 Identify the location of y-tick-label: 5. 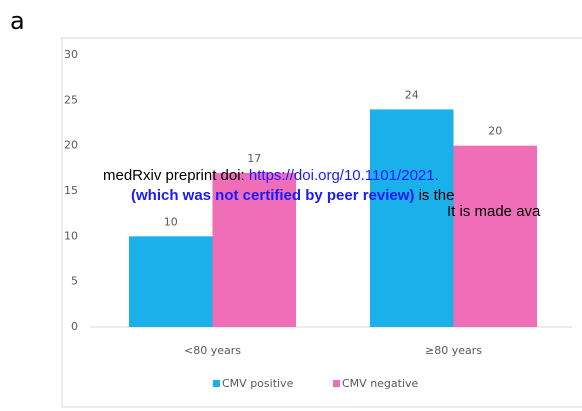
(74, 281).